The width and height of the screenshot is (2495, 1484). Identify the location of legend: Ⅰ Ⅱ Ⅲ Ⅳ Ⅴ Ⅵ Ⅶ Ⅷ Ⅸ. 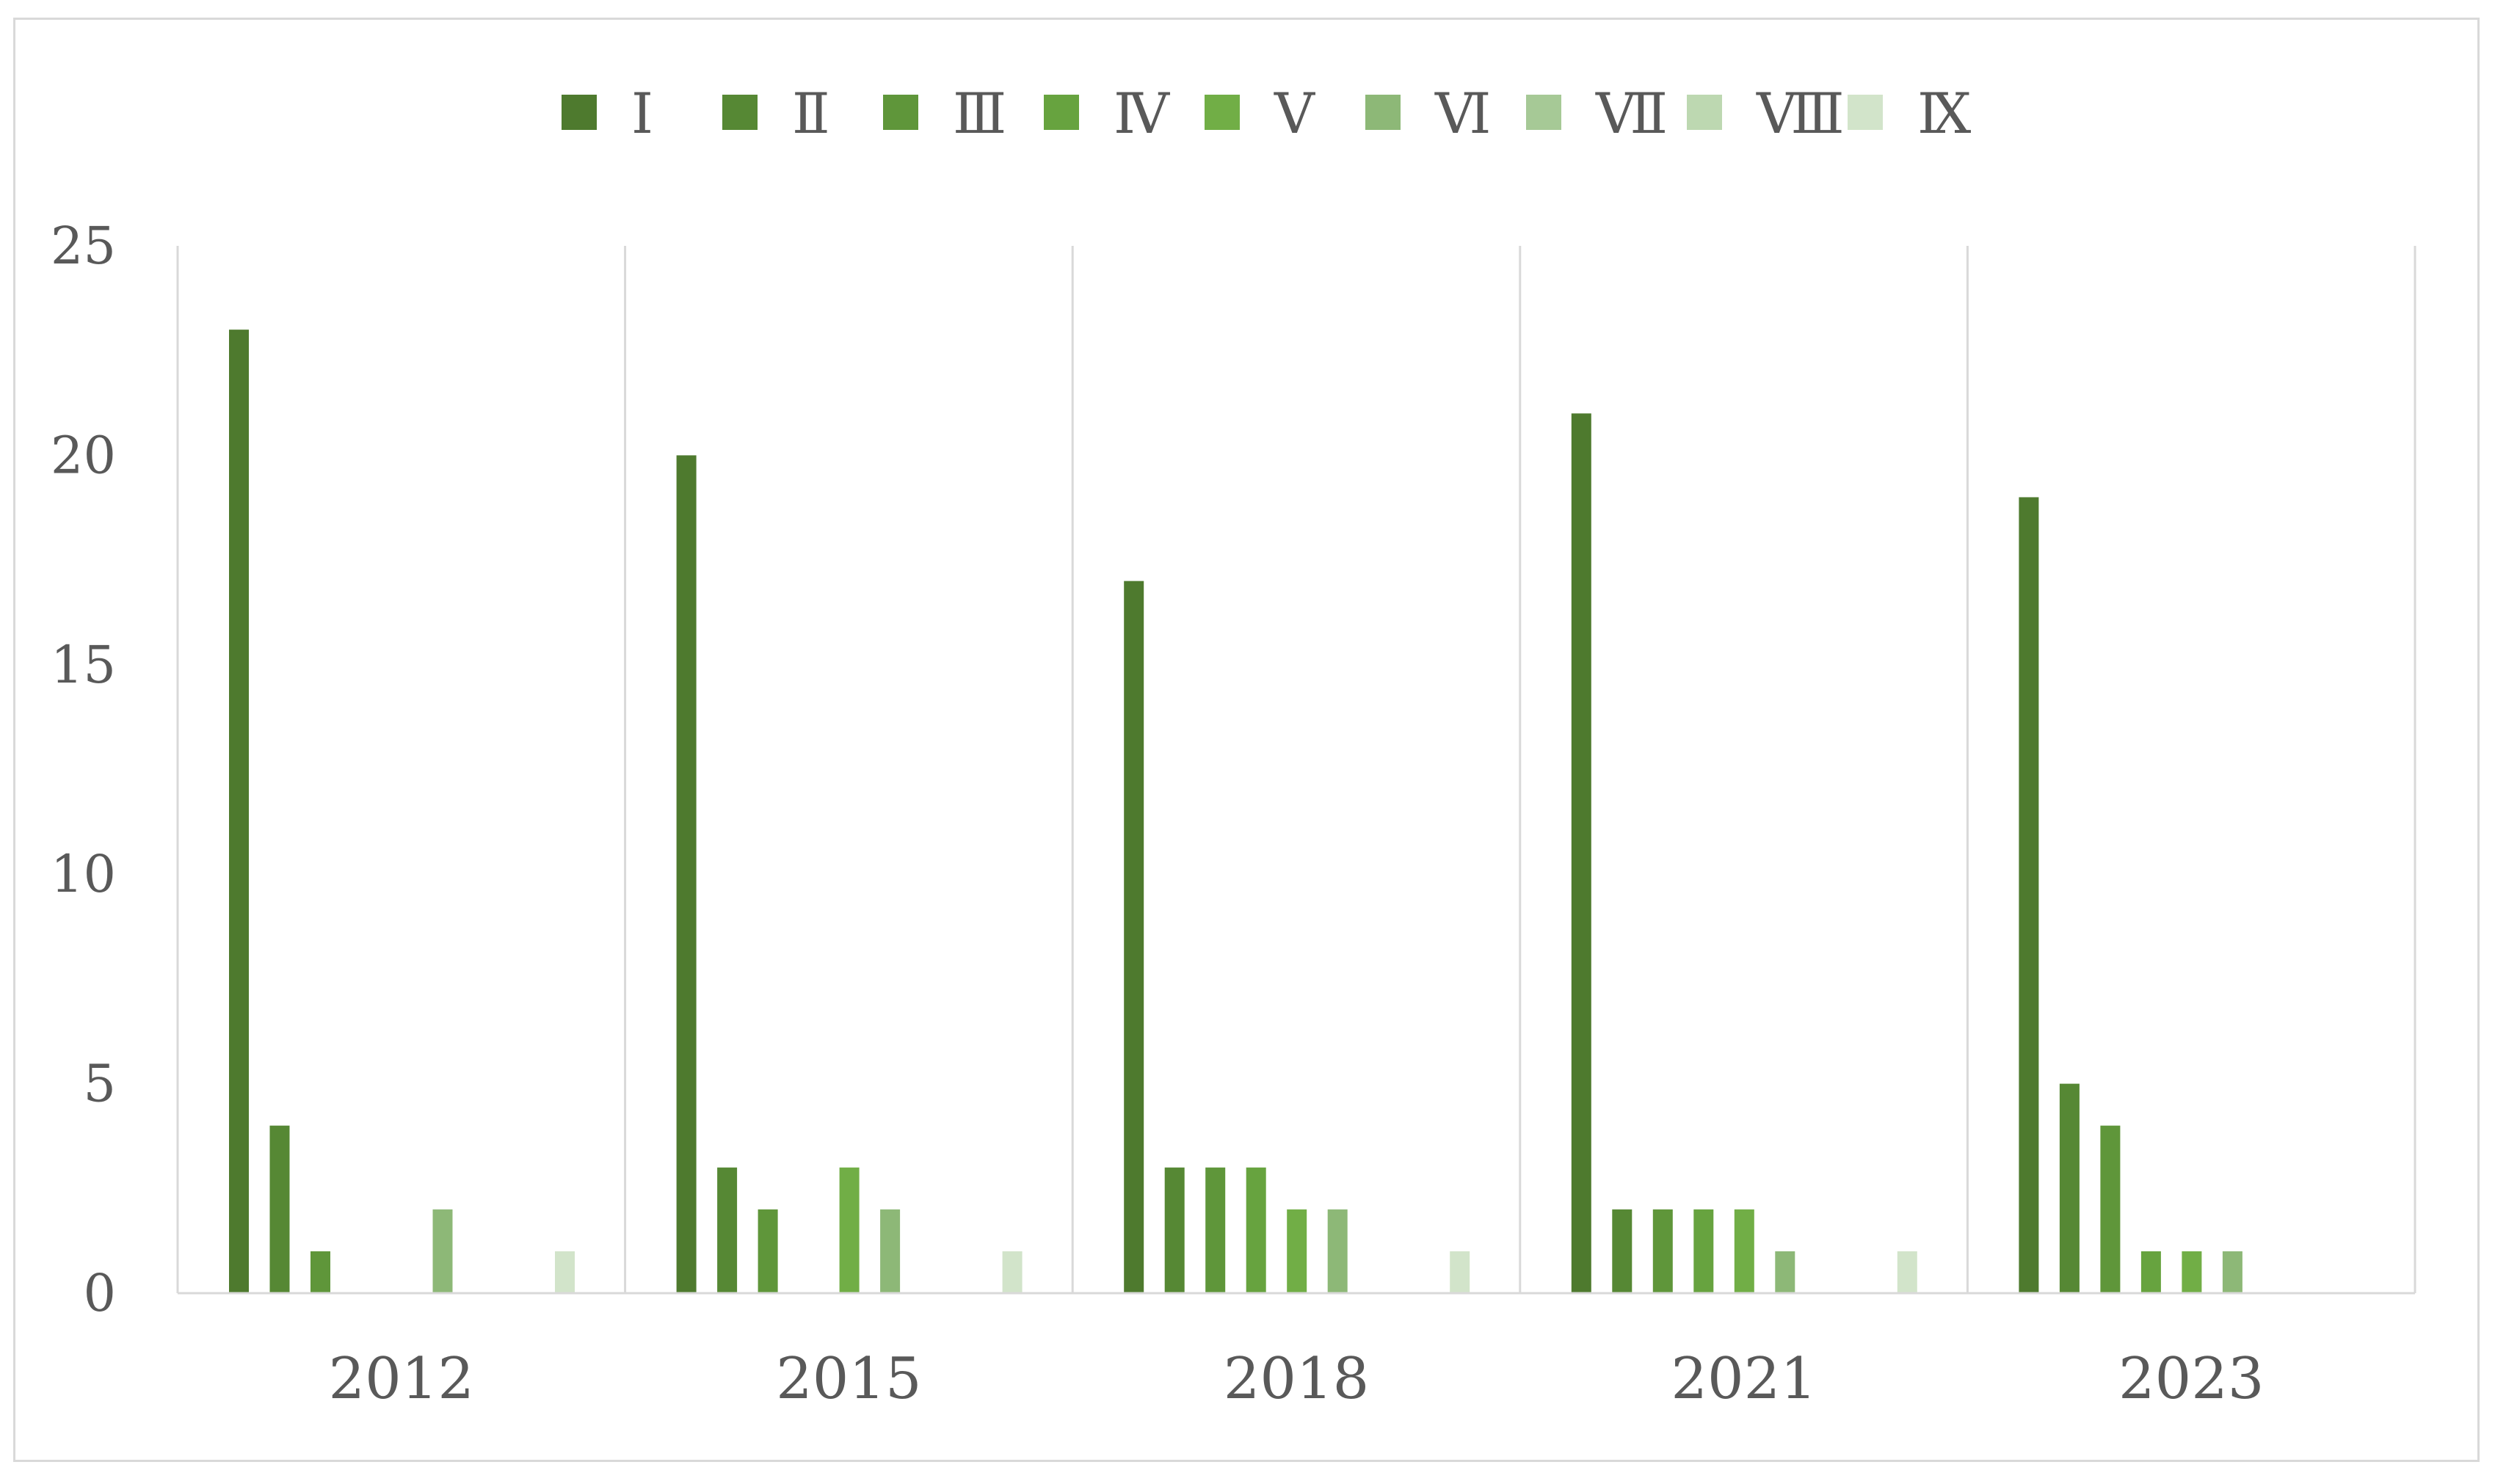
(1267, 113).